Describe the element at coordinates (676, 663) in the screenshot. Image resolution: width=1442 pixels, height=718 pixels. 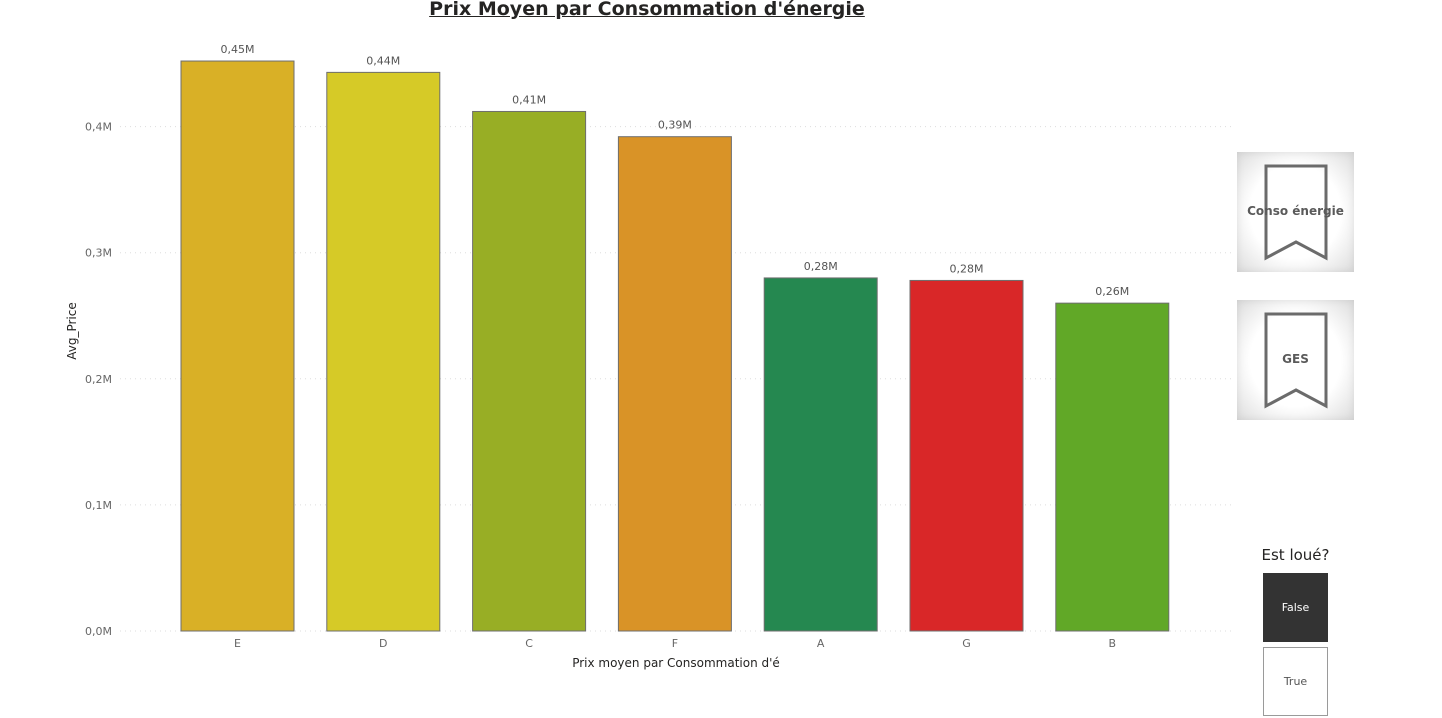
I see `x-axis-title: Prix moyen par Consommation d'é` at that location.